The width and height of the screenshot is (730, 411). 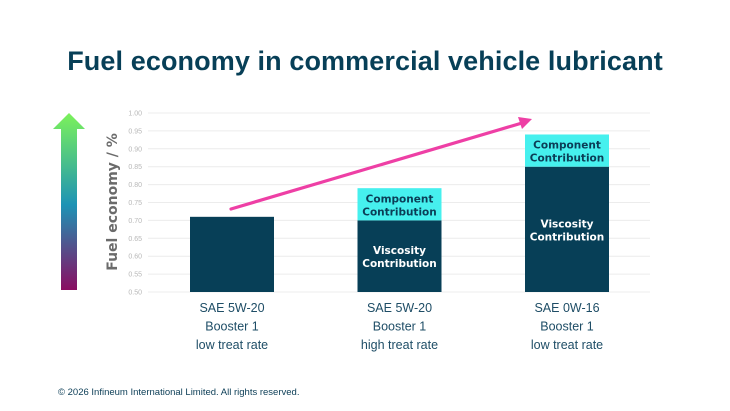 I want to click on x-category-label: high treat rate, so click(x=399, y=345).